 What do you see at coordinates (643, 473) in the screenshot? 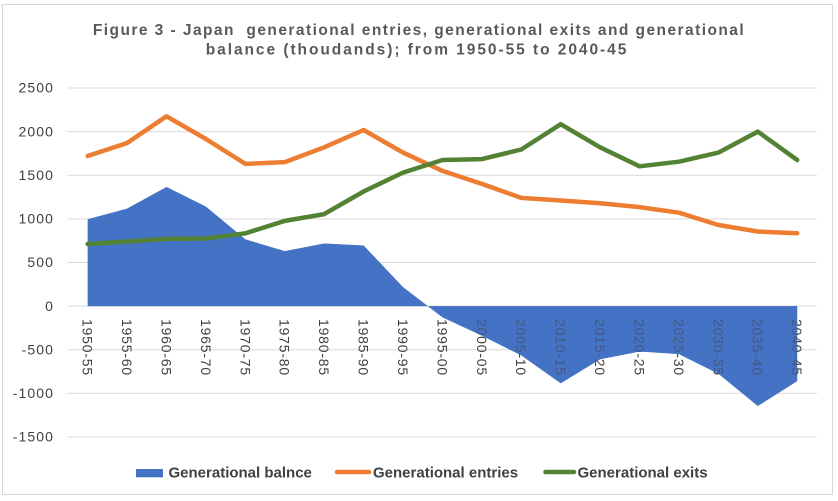
I see `svg-text: Generational exits` at bounding box center [643, 473].